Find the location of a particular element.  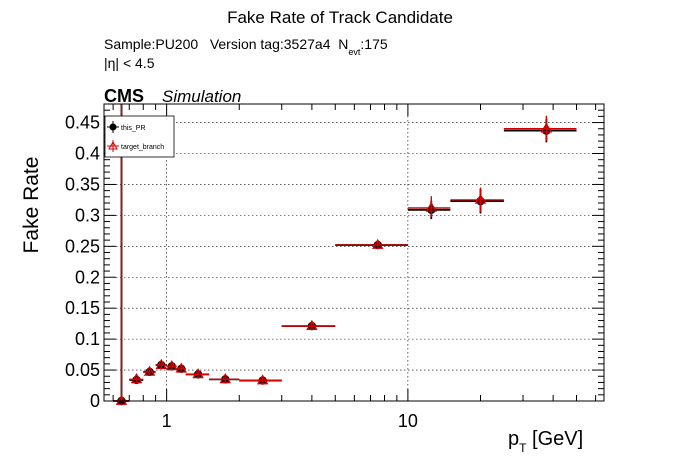

y-tick-label: 0.1 is located at coordinates (87, 339).